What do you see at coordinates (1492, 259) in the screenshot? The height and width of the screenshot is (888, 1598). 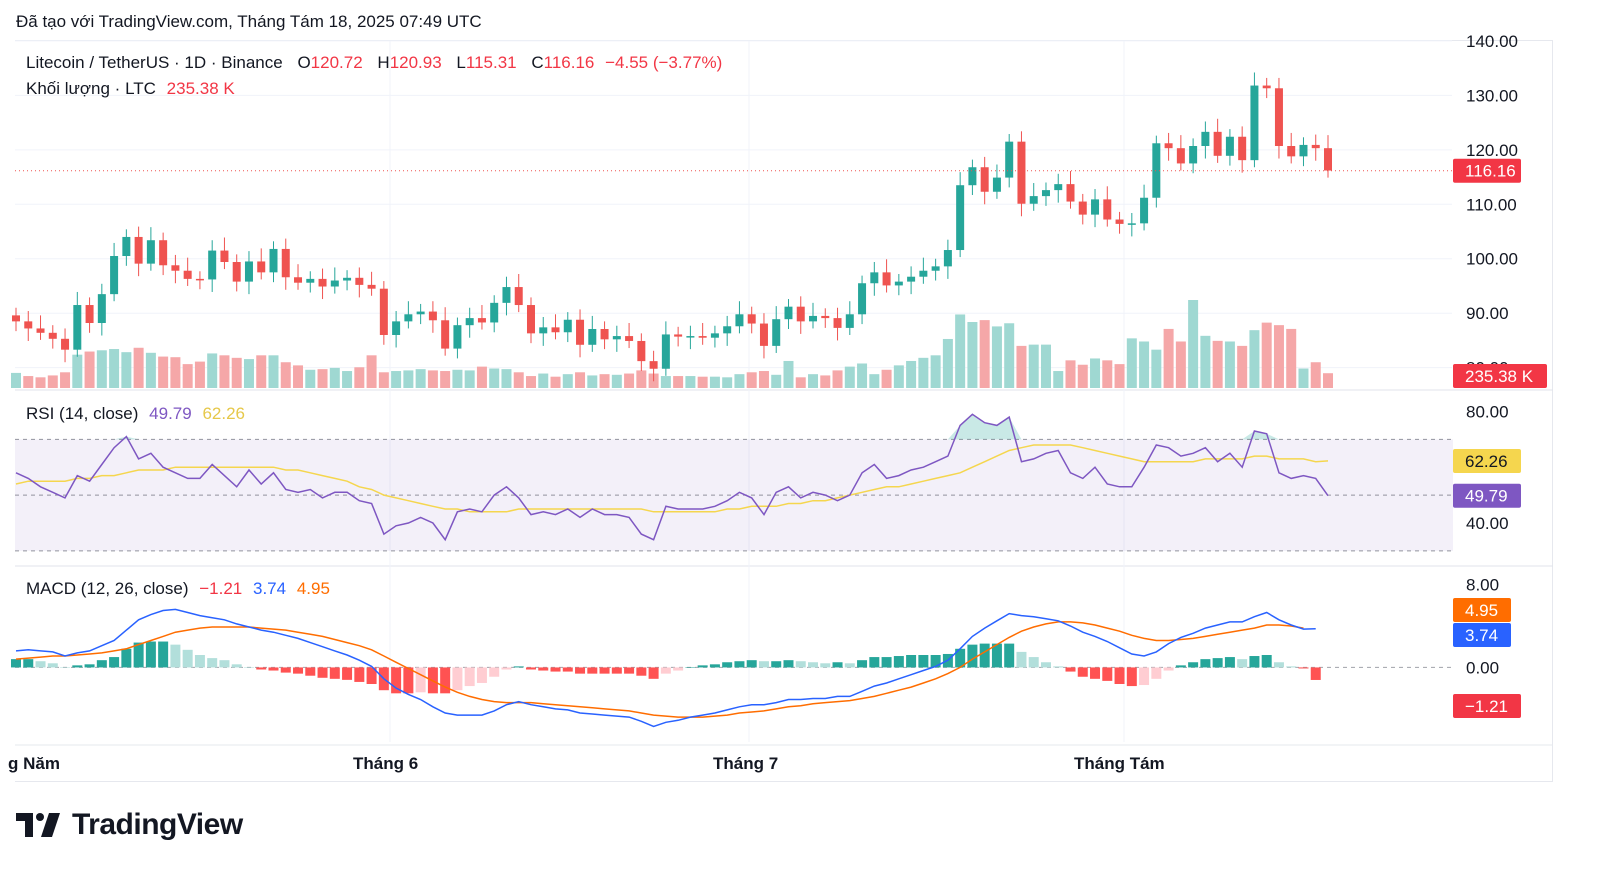 I see `price-tick-label: 100.00` at bounding box center [1492, 259].